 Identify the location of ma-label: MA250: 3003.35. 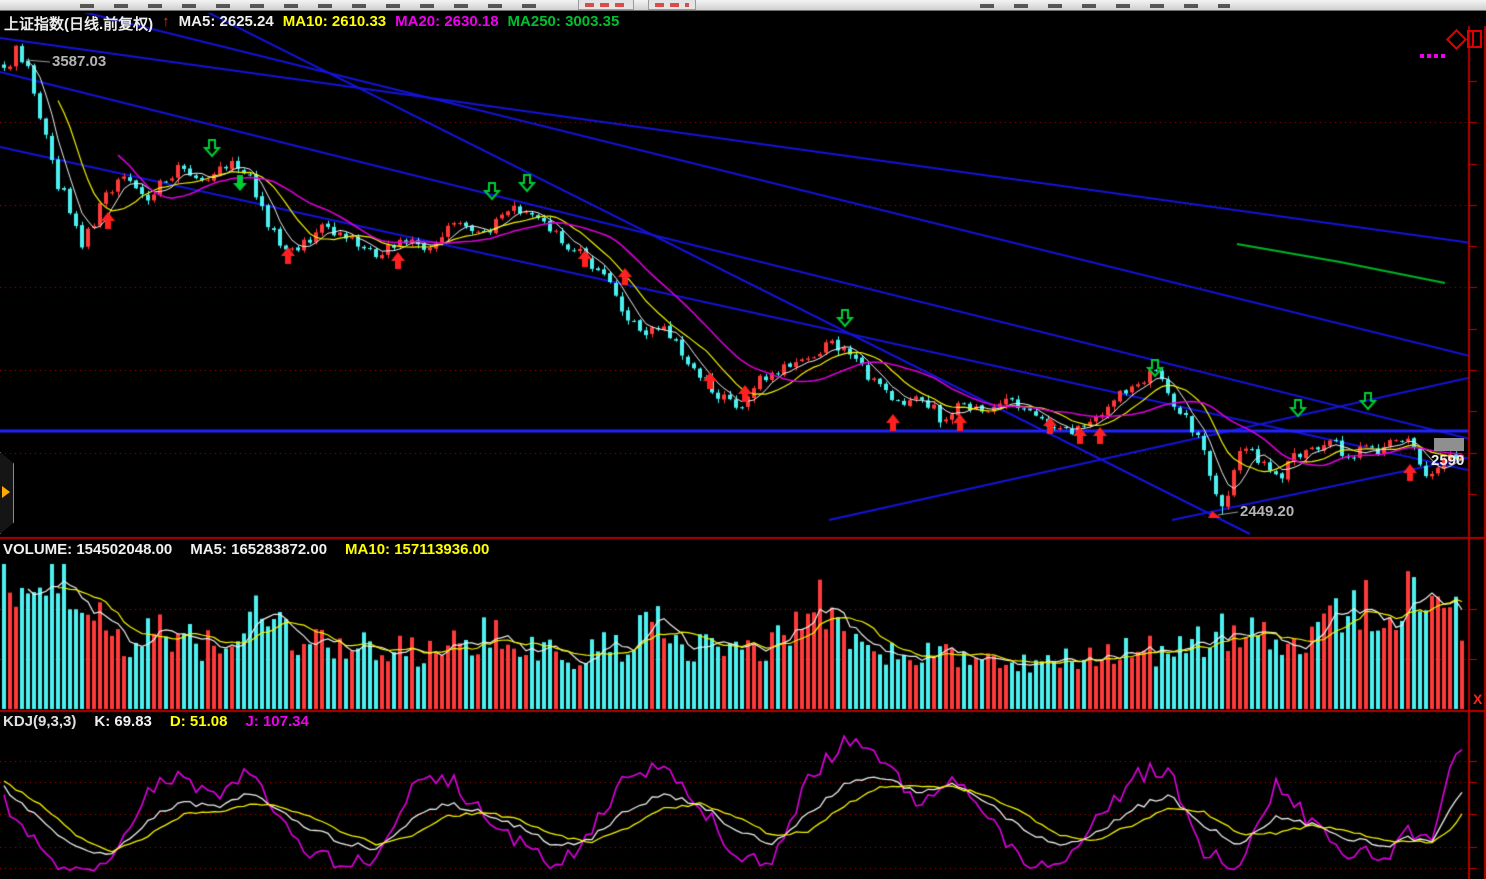
(563, 21).